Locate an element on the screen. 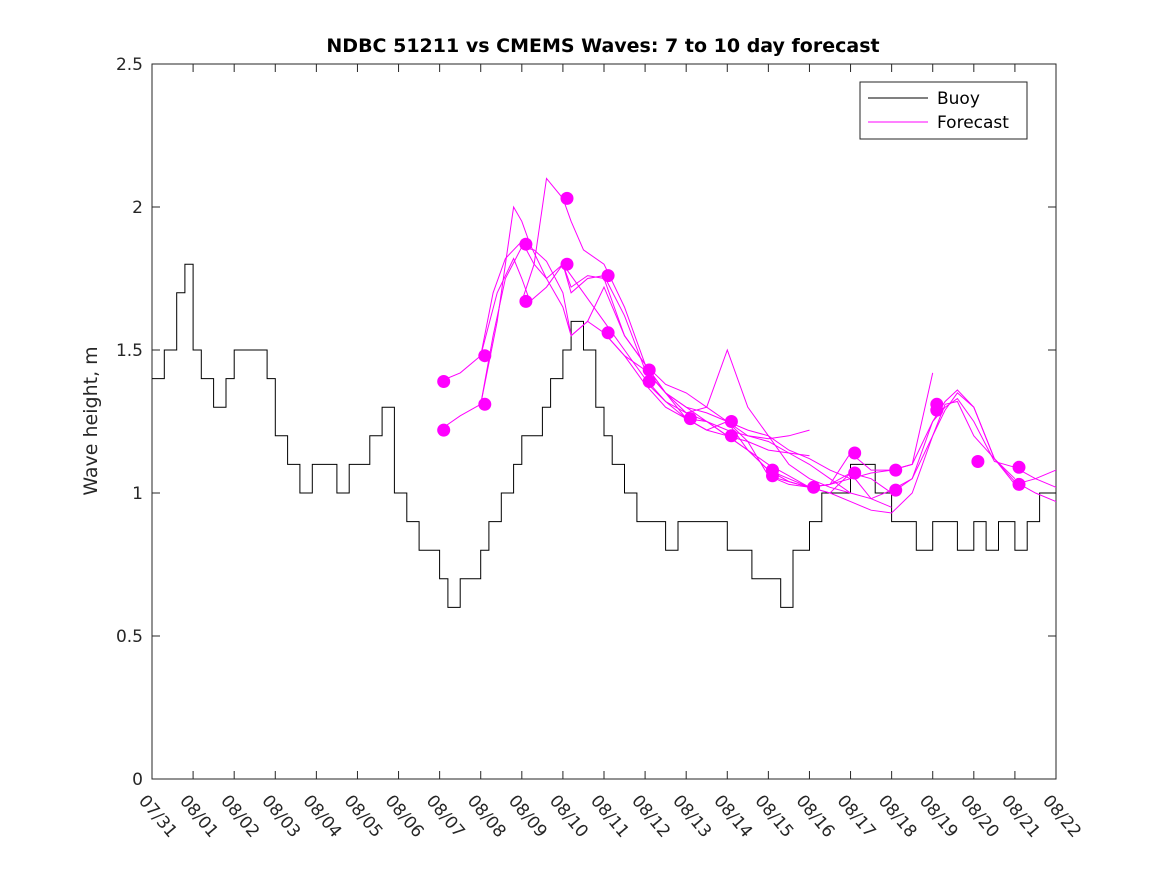 Image resolution: width=1167 pixels, height=875 pixels. legend-forecast-label: Forecast is located at coordinates (973, 123).